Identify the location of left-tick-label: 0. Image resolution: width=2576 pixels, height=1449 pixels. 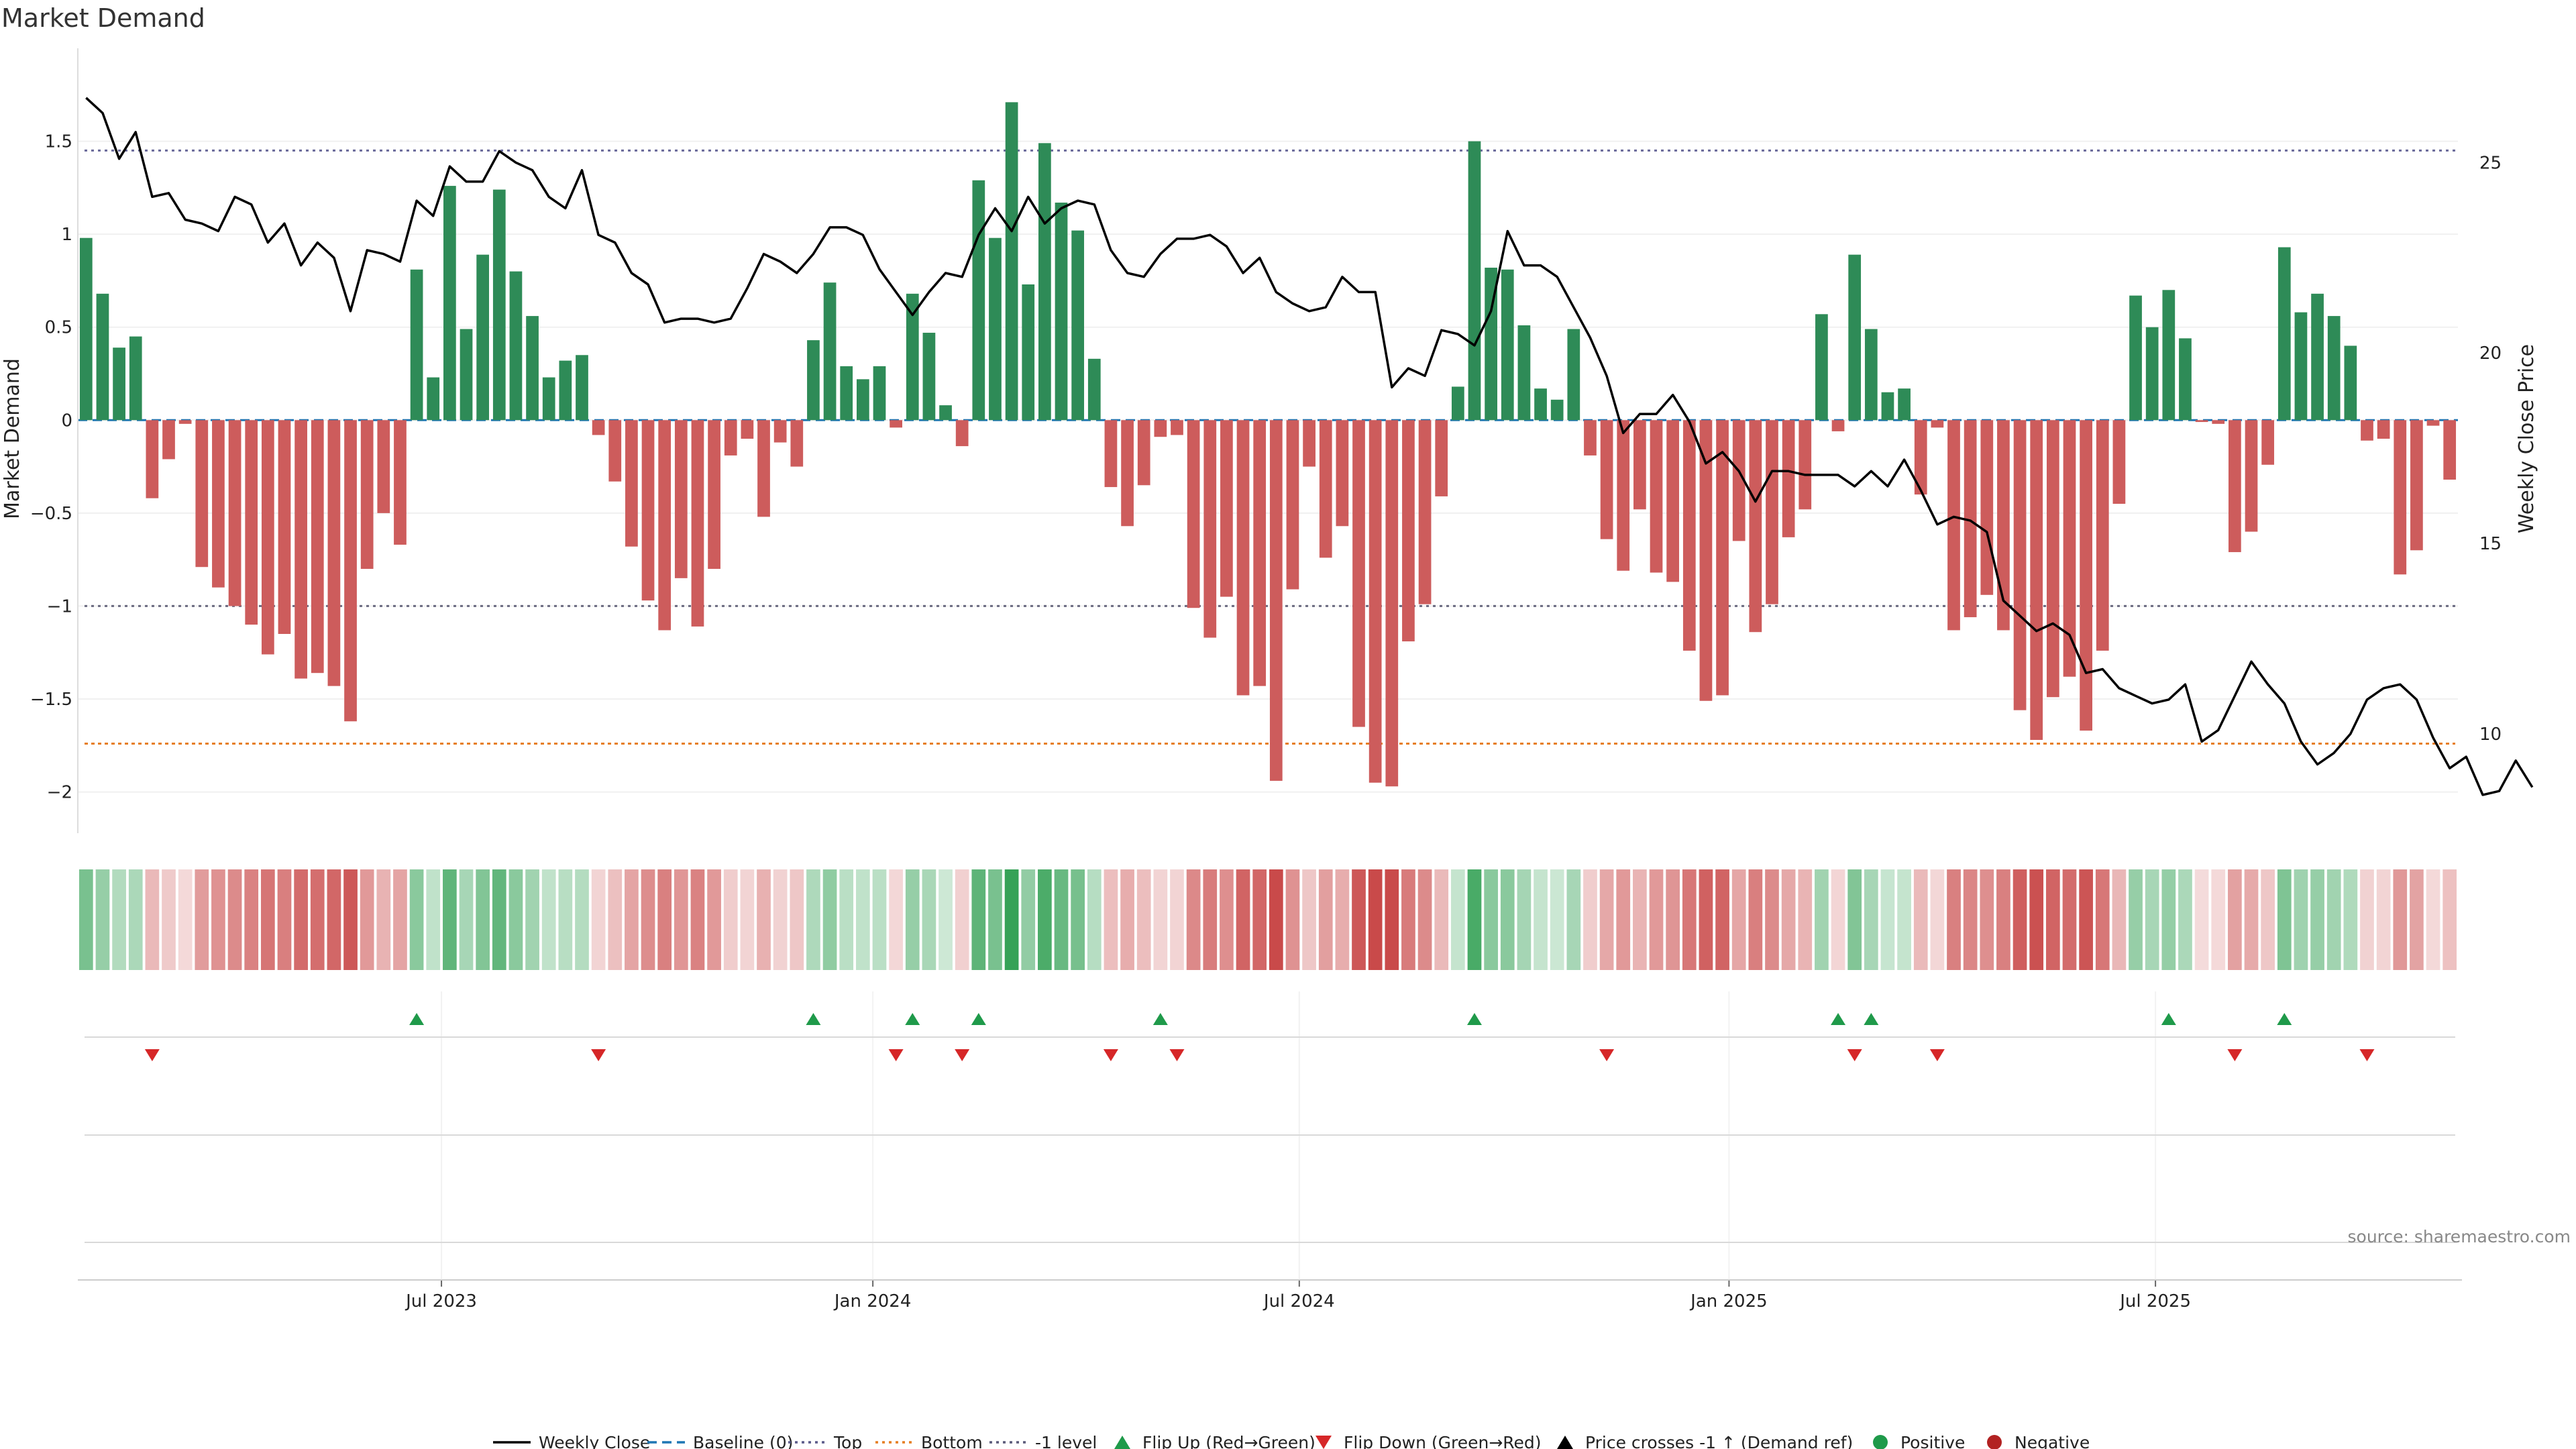
(66, 421).